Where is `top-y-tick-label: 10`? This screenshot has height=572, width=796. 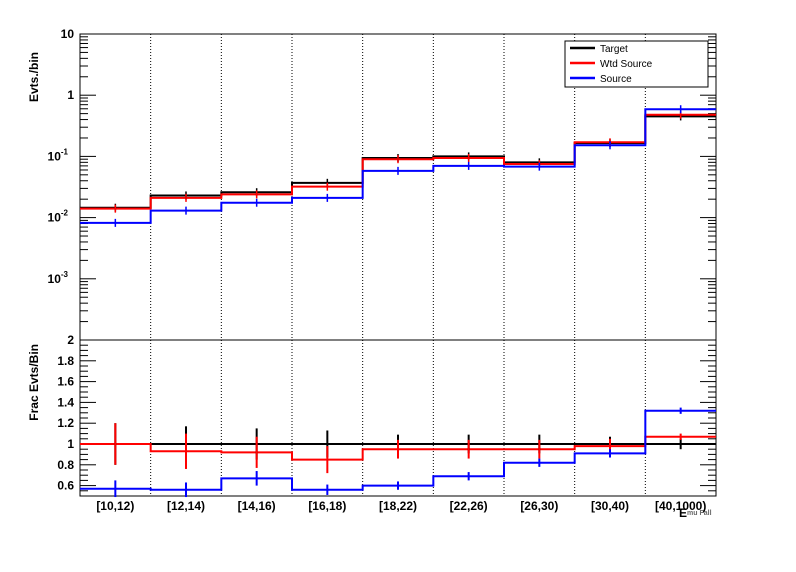 top-y-tick-label: 10 is located at coordinates (68, 34).